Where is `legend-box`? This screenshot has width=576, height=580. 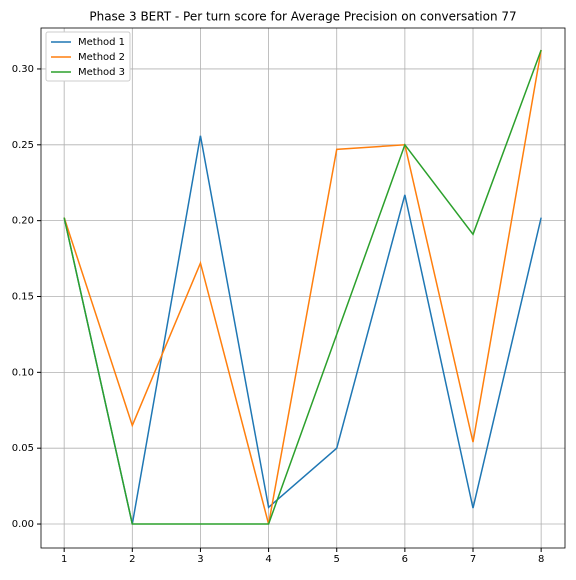
legend-box is located at coordinates (88, 56).